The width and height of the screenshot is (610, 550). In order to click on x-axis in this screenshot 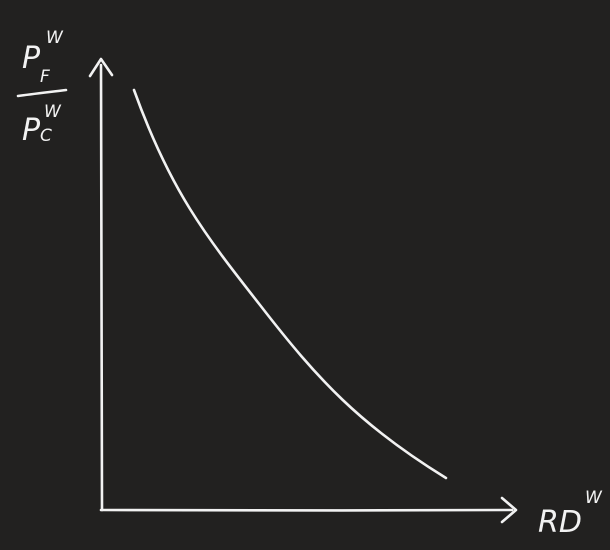, I will do `click(308, 510)`.